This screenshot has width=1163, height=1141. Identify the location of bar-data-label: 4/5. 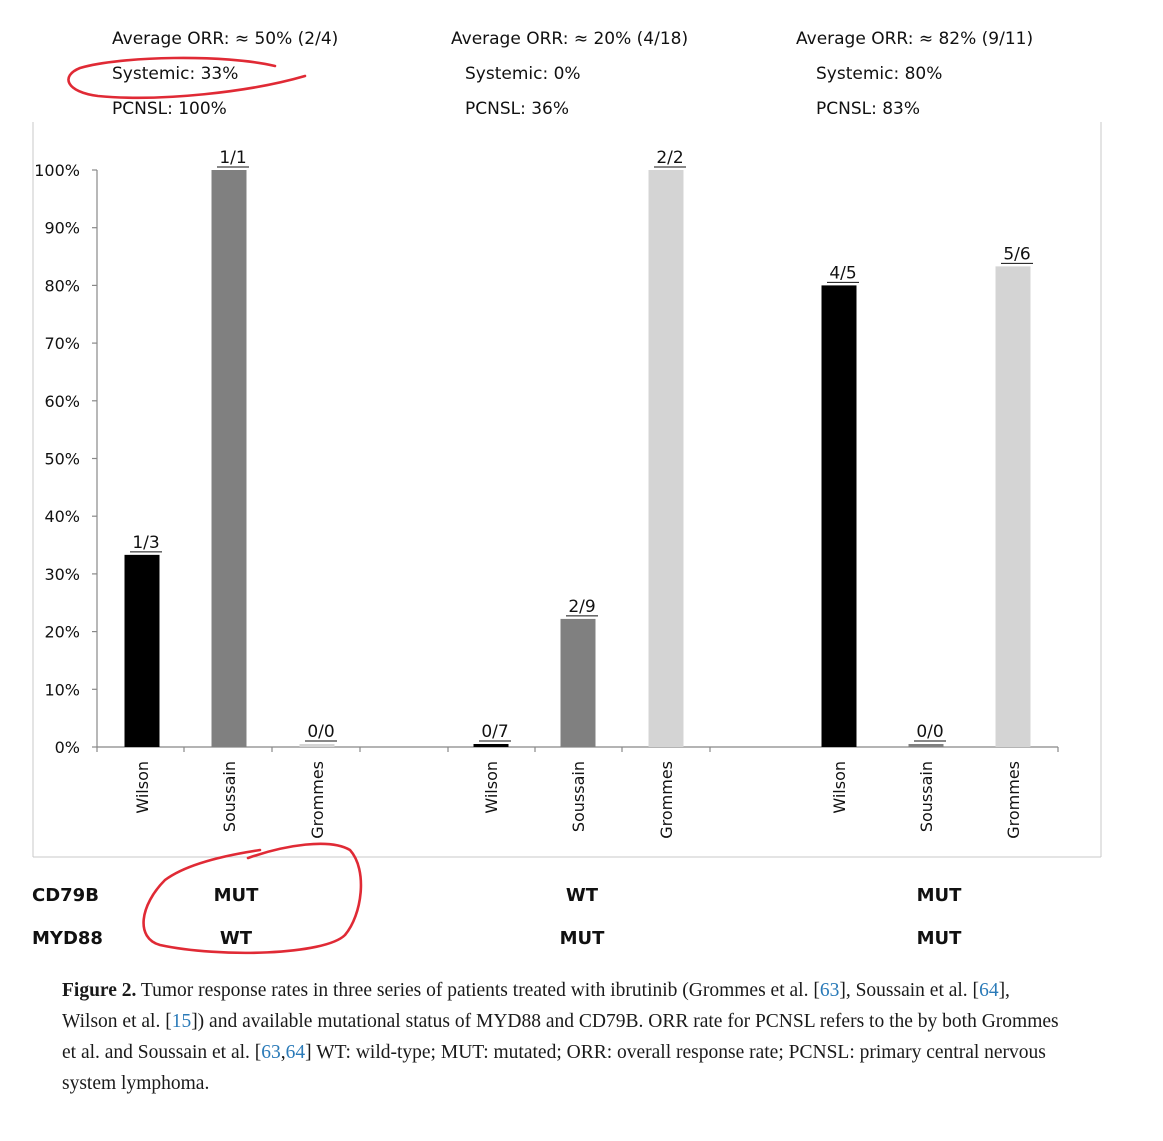
(842, 273).